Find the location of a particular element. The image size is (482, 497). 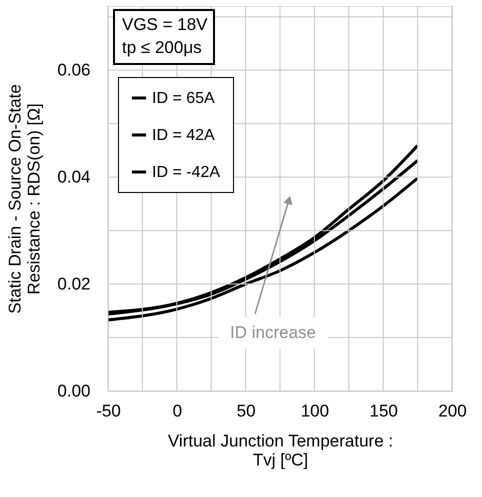

x-tick-label: 100 is located at coordinates (315, 411).